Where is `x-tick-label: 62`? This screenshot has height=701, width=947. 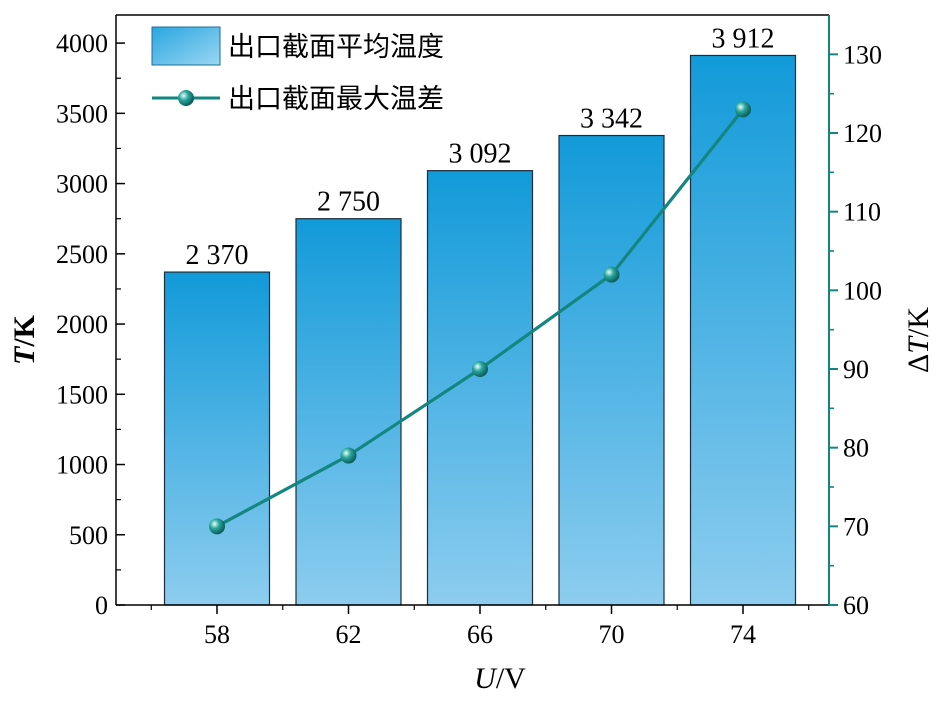 x-tick-label: 62 is located at coordinates (349, 634).